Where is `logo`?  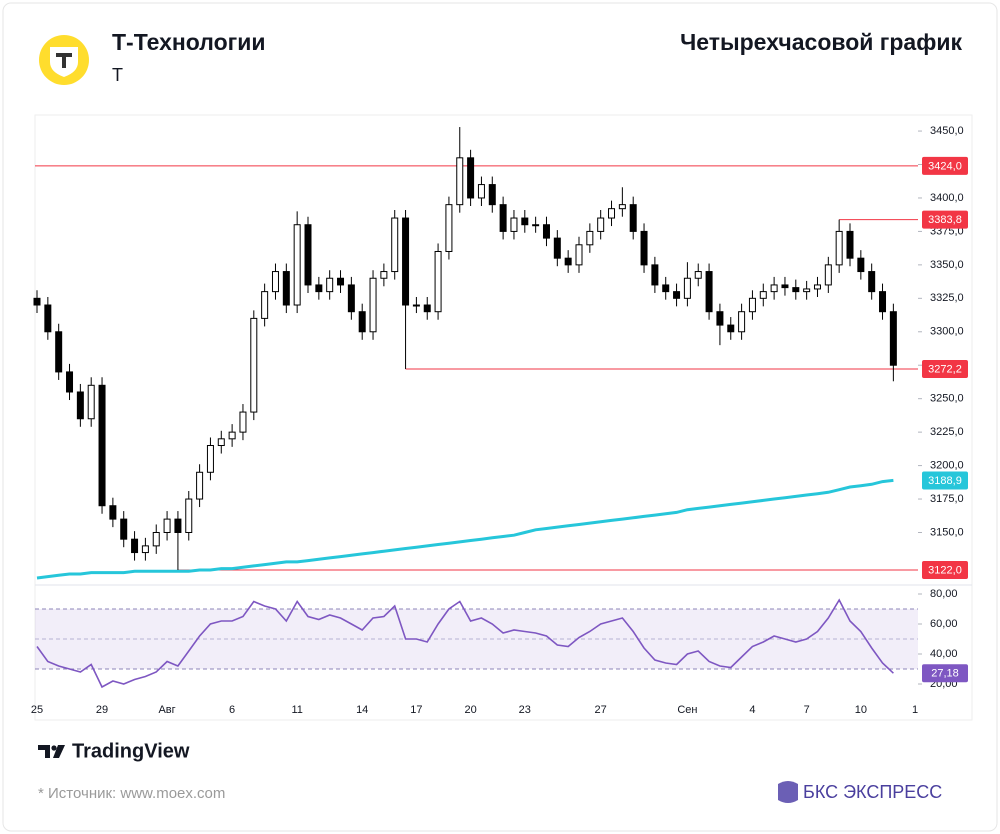
logo is located at coordinates (64, 60).